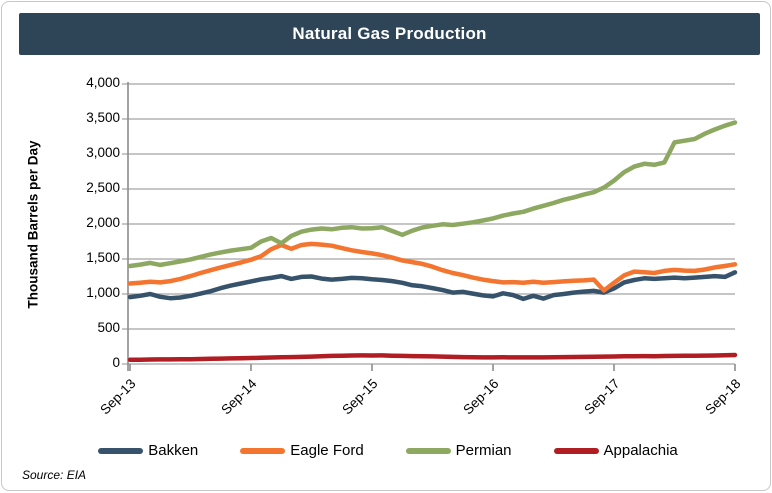 This screenshot has width=772, height=493. What do you see at coordinates (386, 450) in the screenshot?
I see `chart-legend: Bakken Eagle Ford Permian Appalachia` at bounding box center [386, 450].